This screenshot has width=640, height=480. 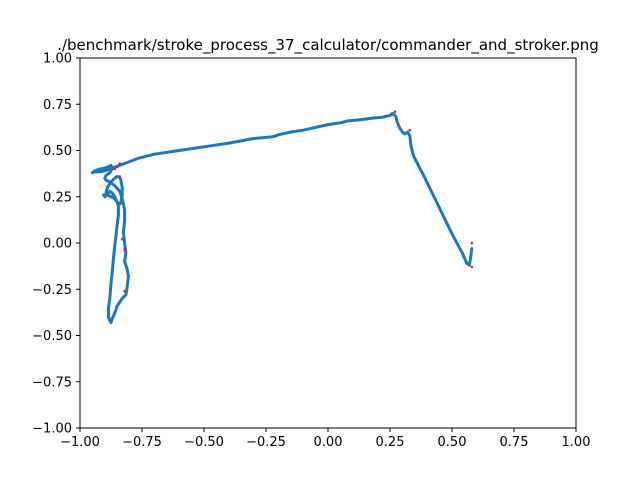 I want to click on y-tick-label: −0.50, so click(x=52, y=336).